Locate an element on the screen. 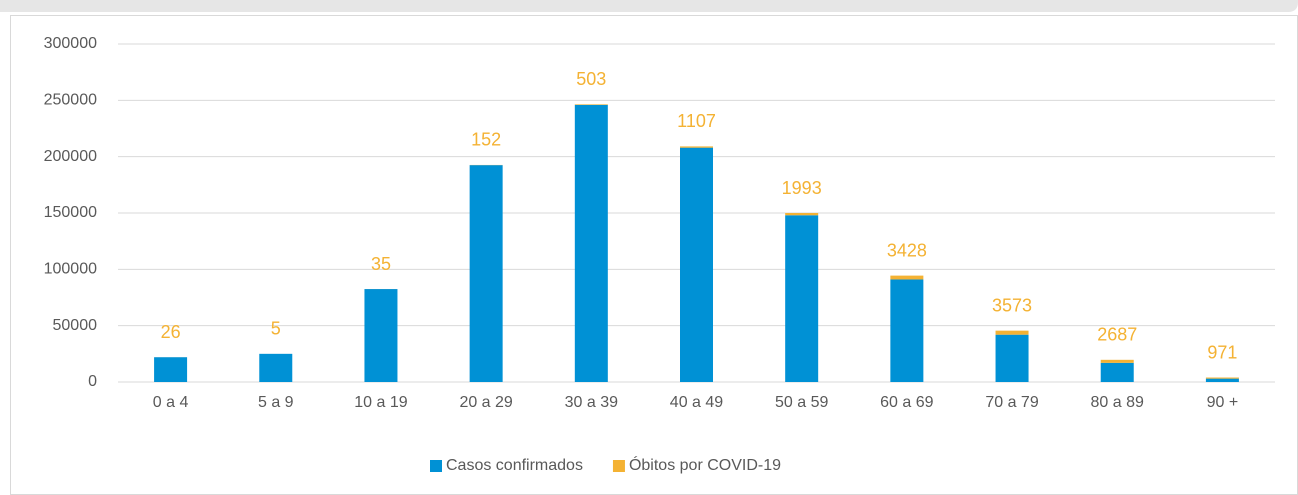  data-label: 971 is located at coordinates (1222, 352).